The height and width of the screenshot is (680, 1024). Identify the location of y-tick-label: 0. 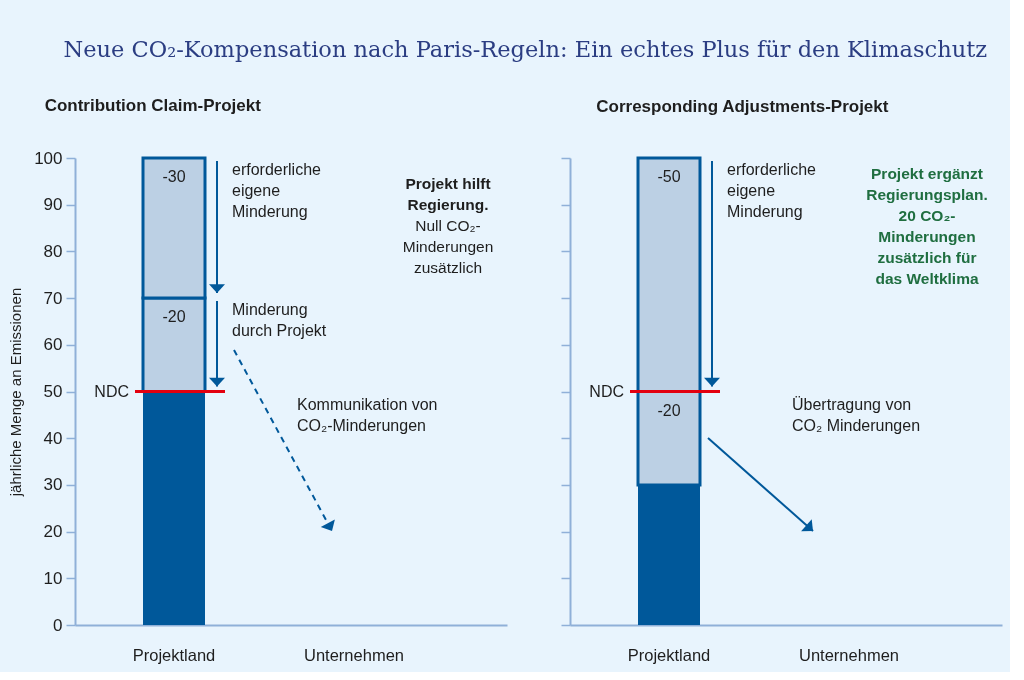
(58, 625).